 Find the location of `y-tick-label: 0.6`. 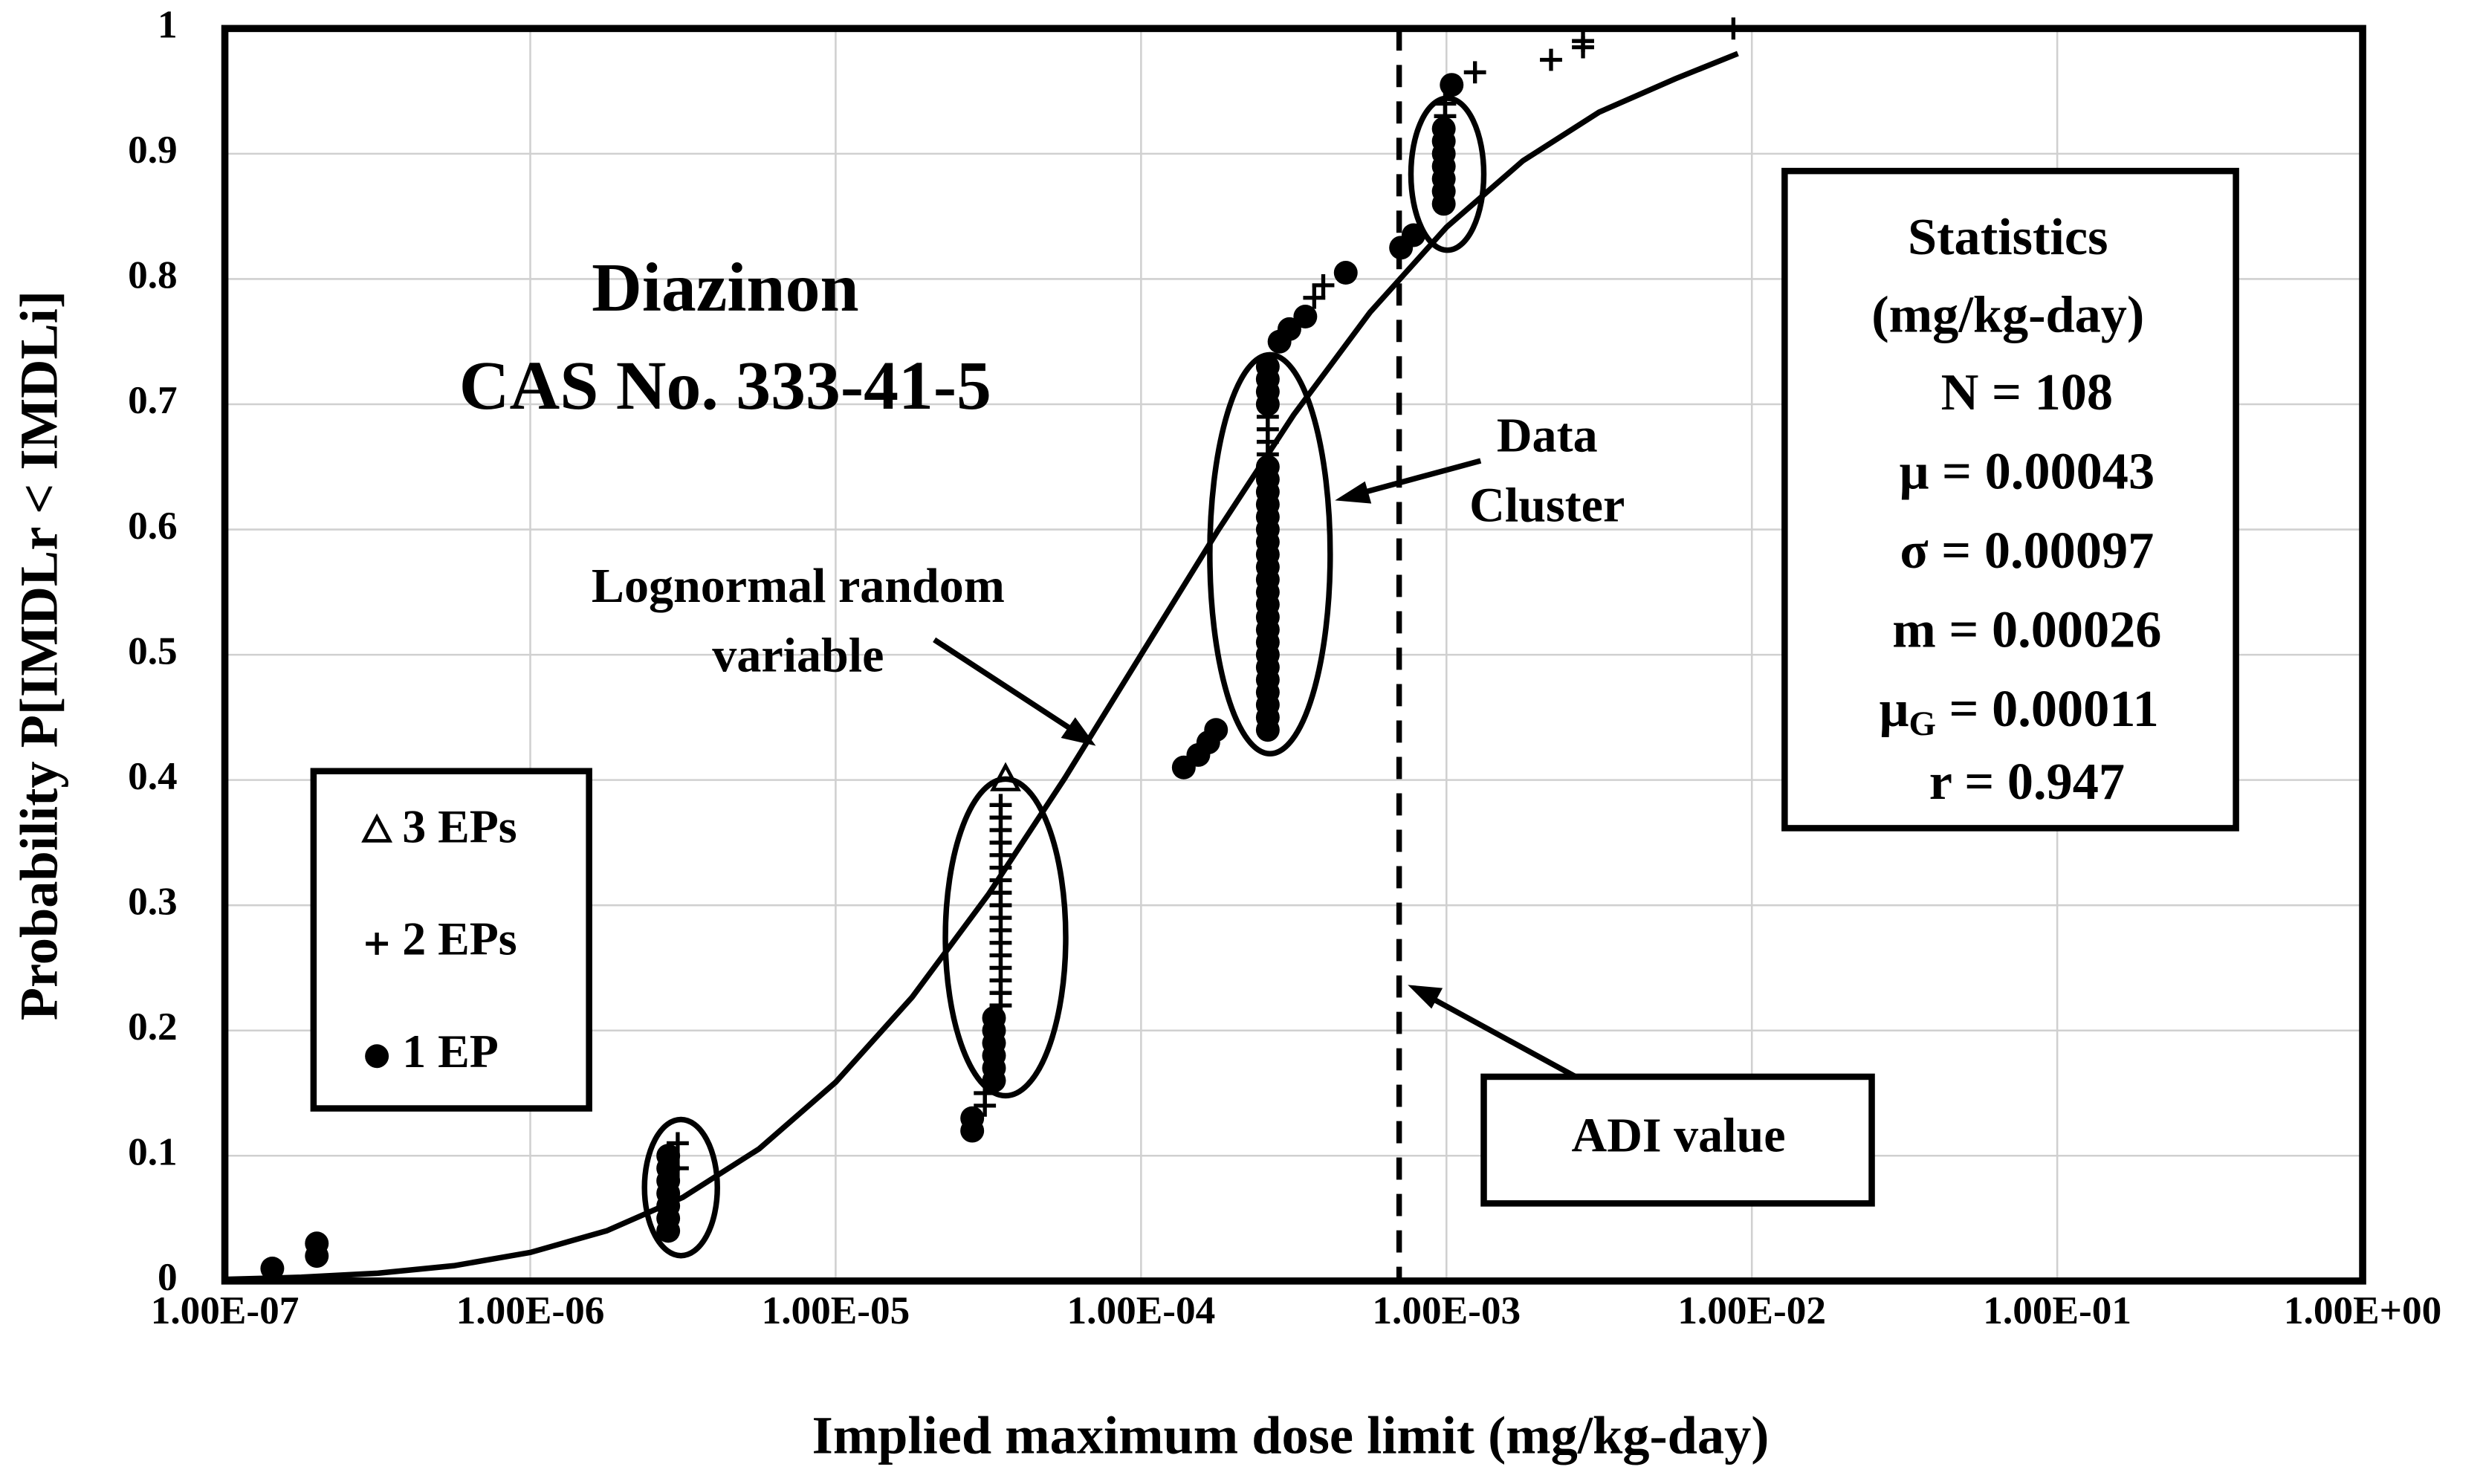

y-tick-label: 0.6 is located at coordinates (153, 526).